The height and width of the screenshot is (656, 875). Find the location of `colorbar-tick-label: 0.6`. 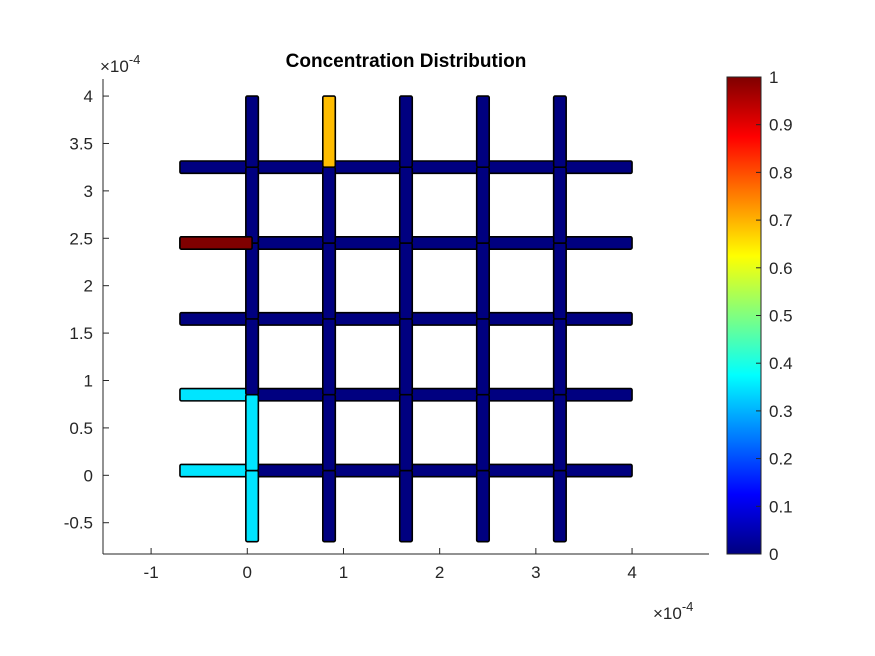

colorbar-tick-label: 0.6 is located at coordinates (781, 268).